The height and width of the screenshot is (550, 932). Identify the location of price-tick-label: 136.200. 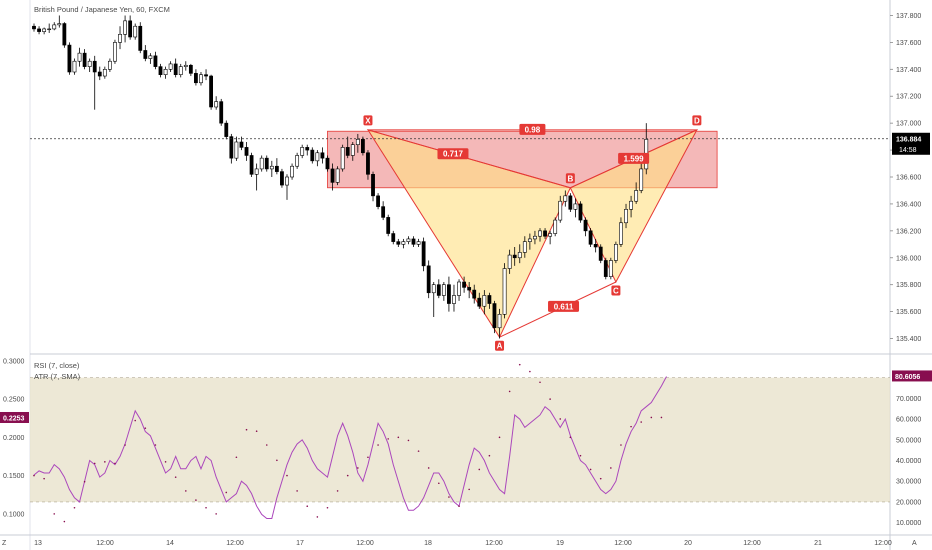
(908, 231).